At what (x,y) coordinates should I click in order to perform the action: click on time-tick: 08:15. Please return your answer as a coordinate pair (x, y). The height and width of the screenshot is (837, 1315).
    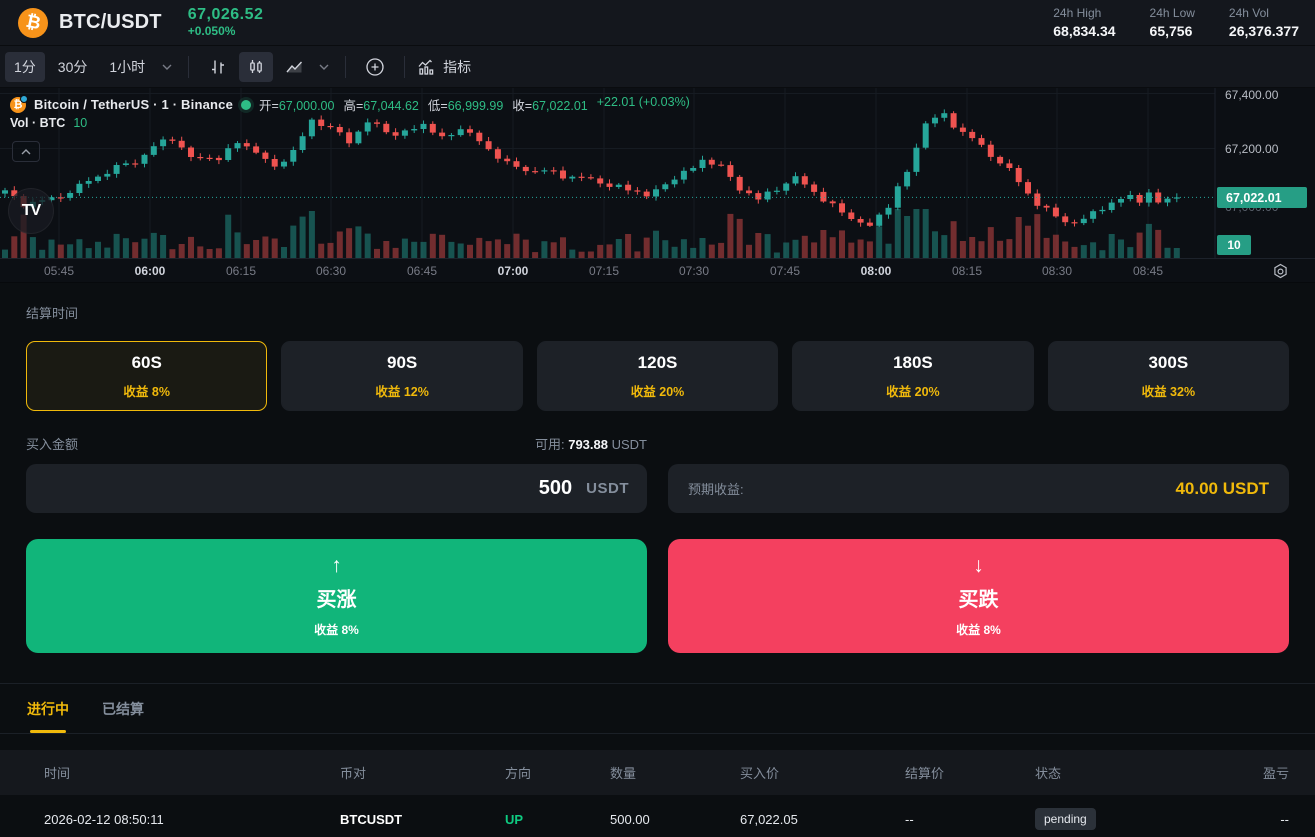
    Looking at the image, I should click on (967, 271).